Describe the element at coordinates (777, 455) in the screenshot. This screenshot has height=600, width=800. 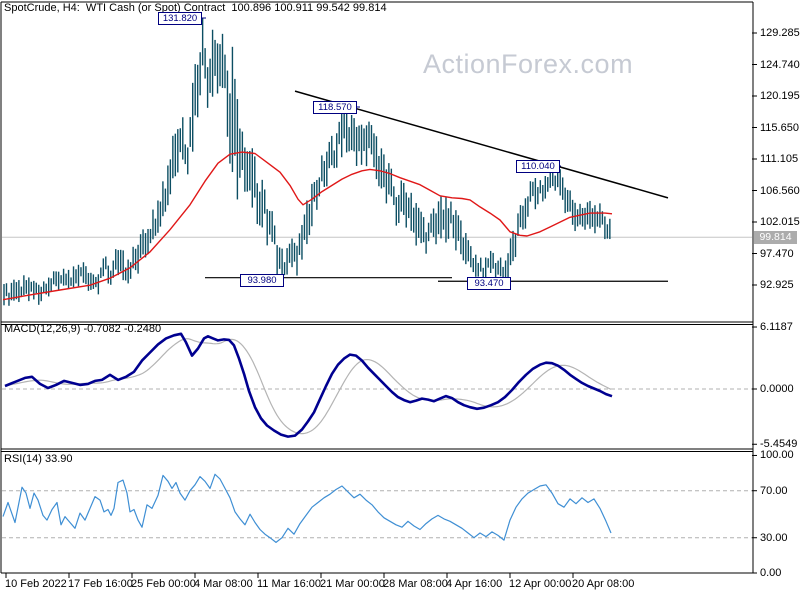
I see `rsi-axis-label: 100.00` at that location.